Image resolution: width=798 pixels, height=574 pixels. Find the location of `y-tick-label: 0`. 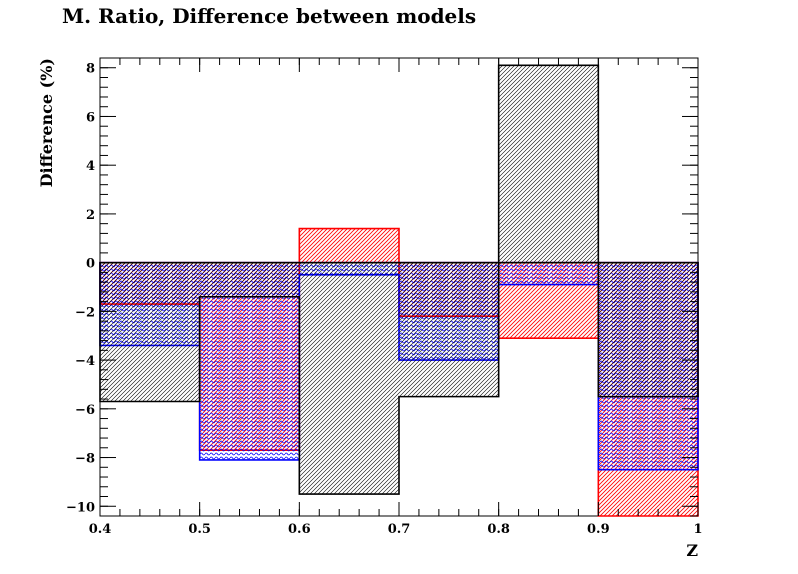

y-tick-label: 0 is located at coordinates (90, 264).